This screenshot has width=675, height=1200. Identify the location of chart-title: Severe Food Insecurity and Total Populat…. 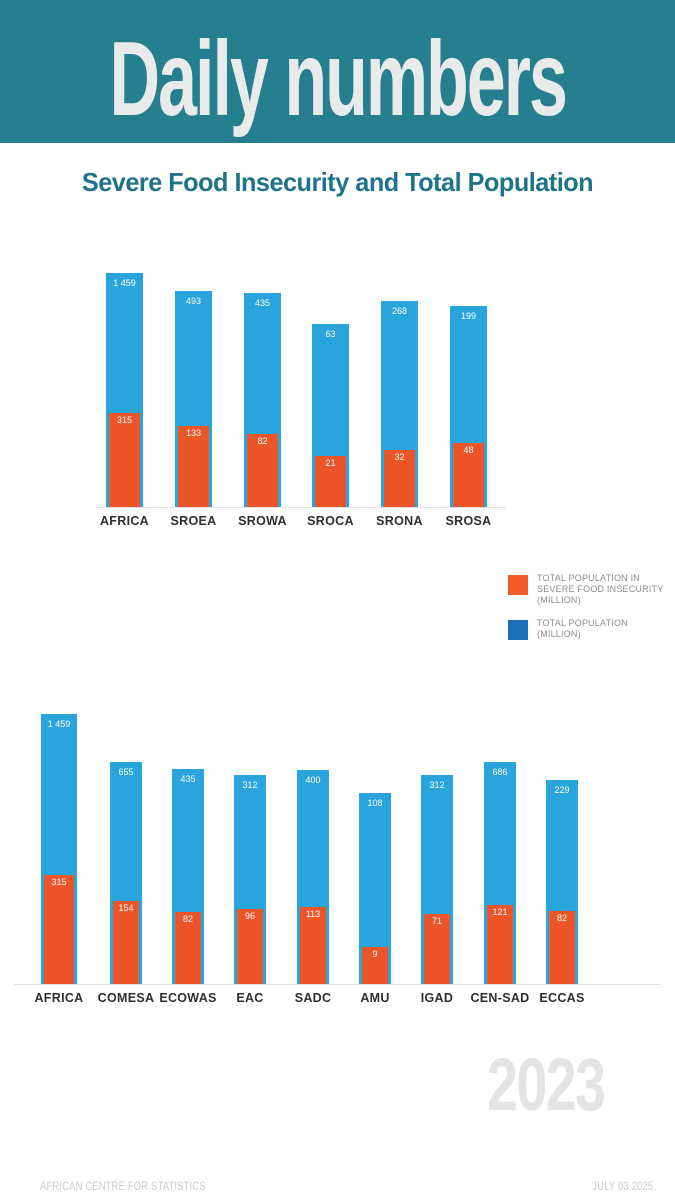
(337, 182).